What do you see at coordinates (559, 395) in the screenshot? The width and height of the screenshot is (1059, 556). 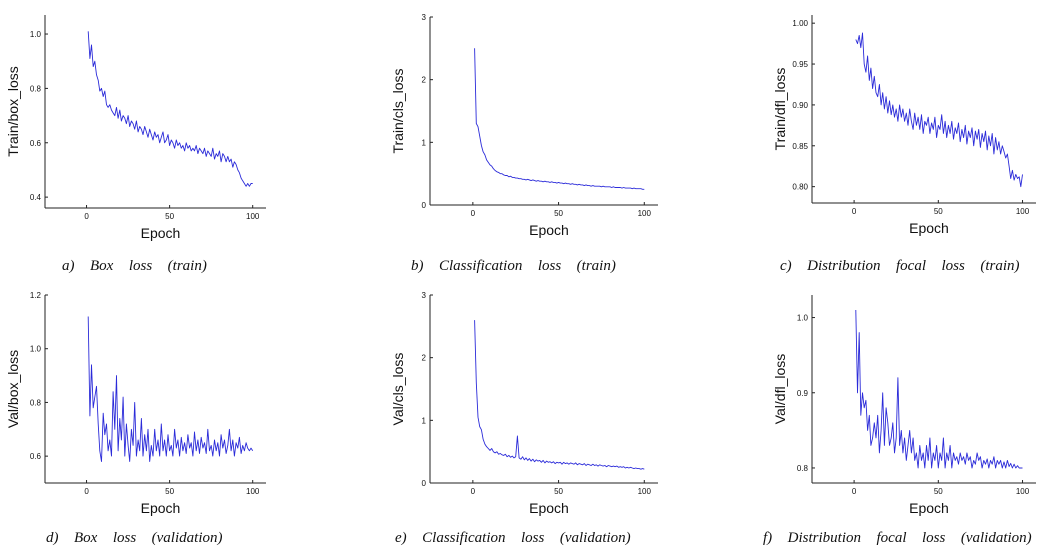 I see `series-line-e` at bounding box center [559, 395].